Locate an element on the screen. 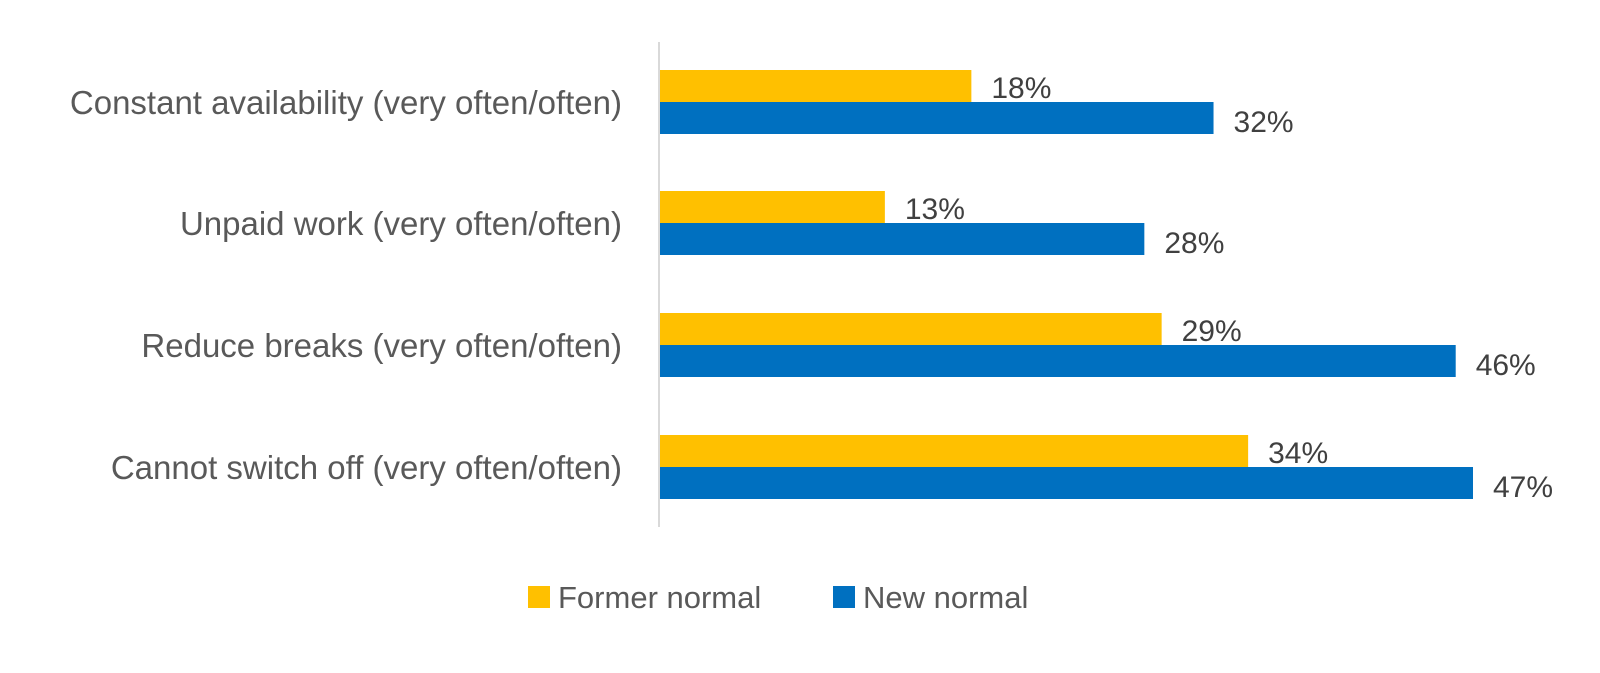  legend-label: New normal is located at coordinates (945, 597).